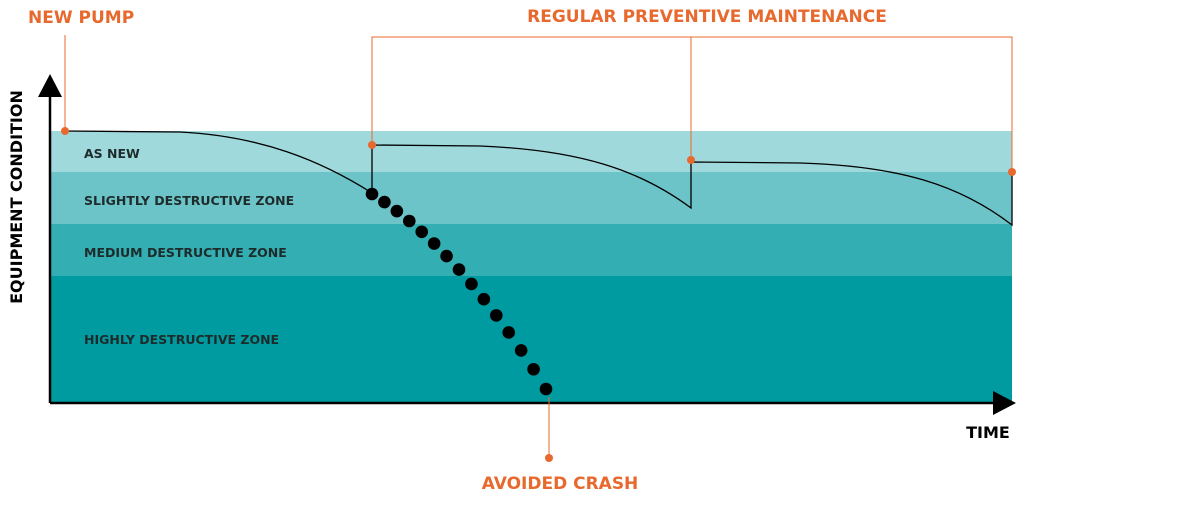 This screenshot has height=515, width=1200. What do you see at coordinates (692, 104) in the screenshot?
I see `leader-line` at bounding box center [692, 104].